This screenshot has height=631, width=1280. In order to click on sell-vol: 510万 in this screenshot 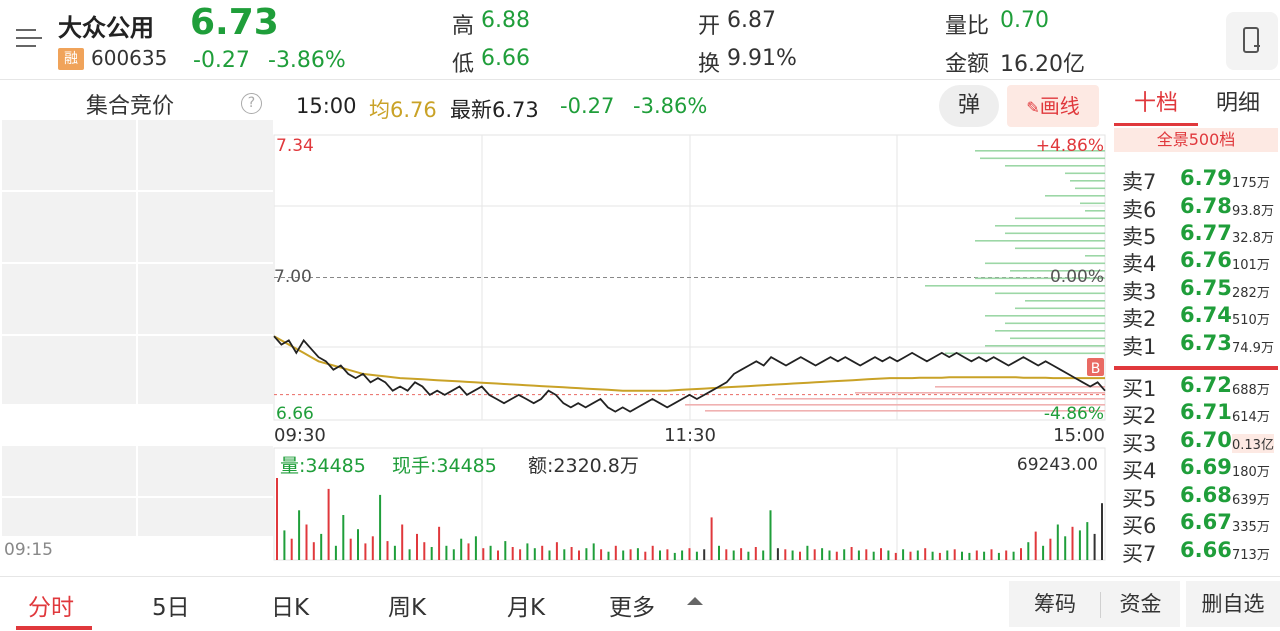, I will do `click(1251, 320)`.